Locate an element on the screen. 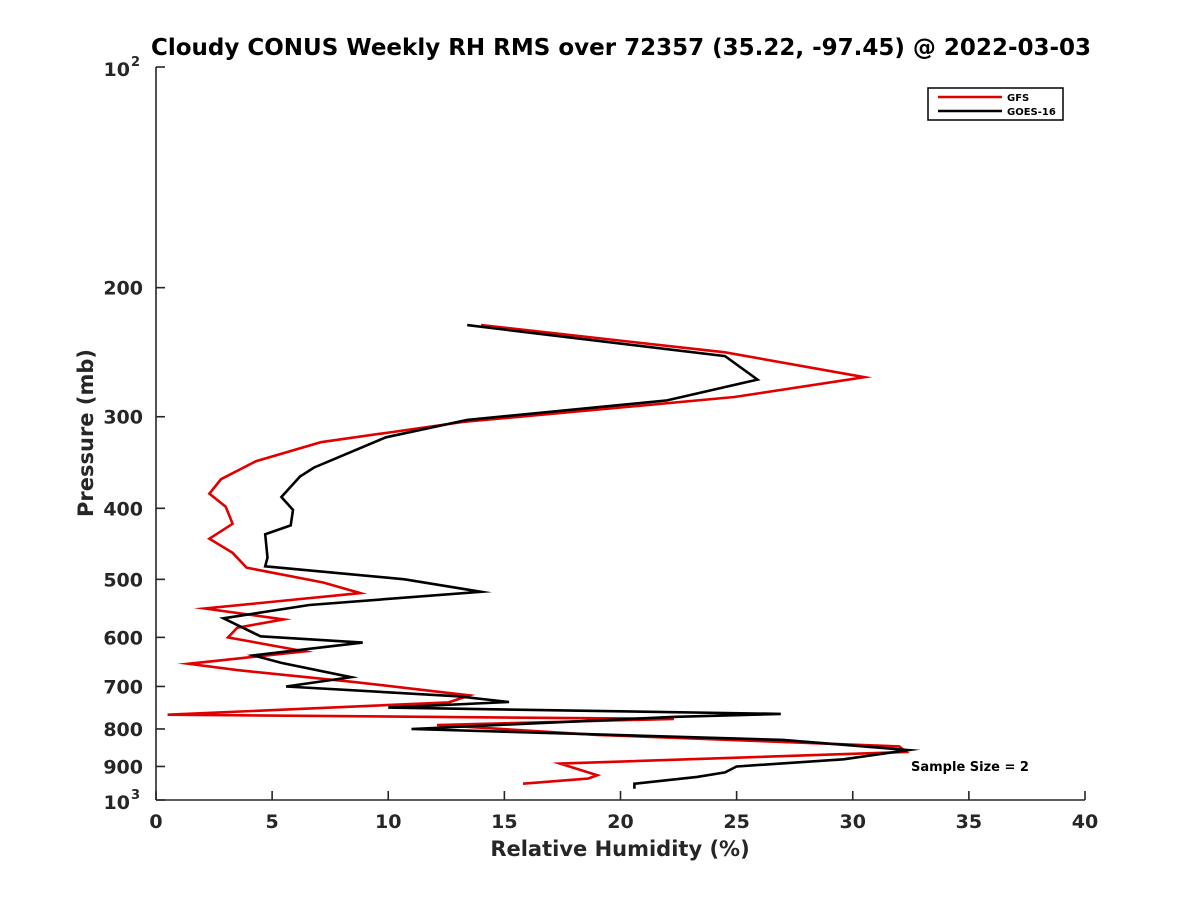 The width and height of the screenshot is (1200, 900). x-tick-label: 10 is located at coordinates (388, 822).